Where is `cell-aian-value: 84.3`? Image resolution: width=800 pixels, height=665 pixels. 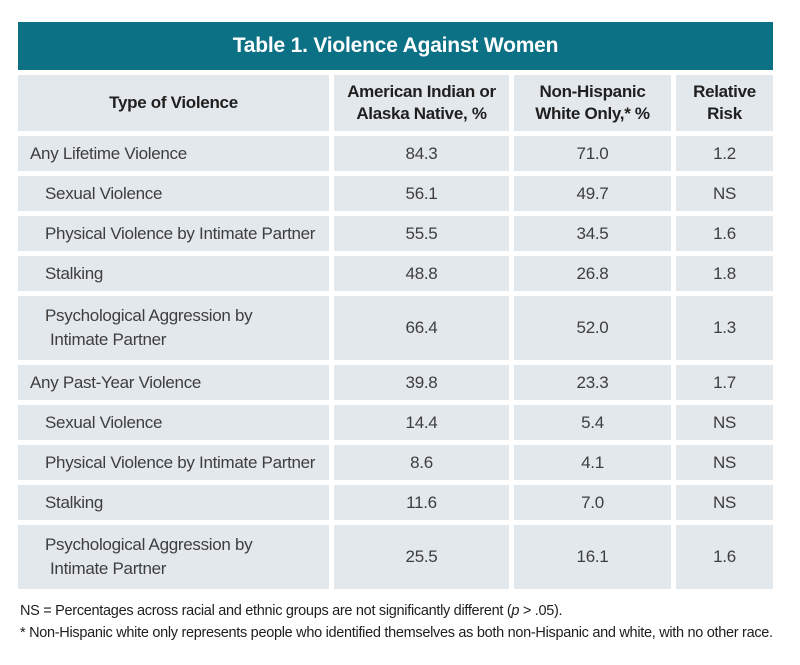
cell-aian-value: 84.3 is located at coordinates (421, 153).